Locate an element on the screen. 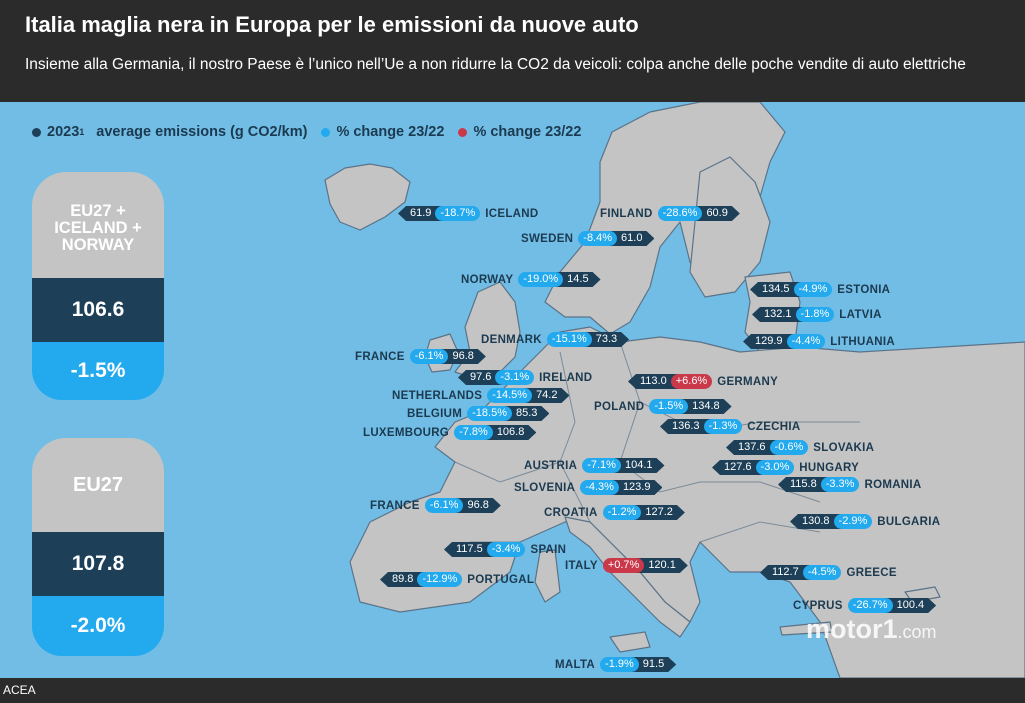  country-name: ESTONIA is located at coordinates (864, 289).